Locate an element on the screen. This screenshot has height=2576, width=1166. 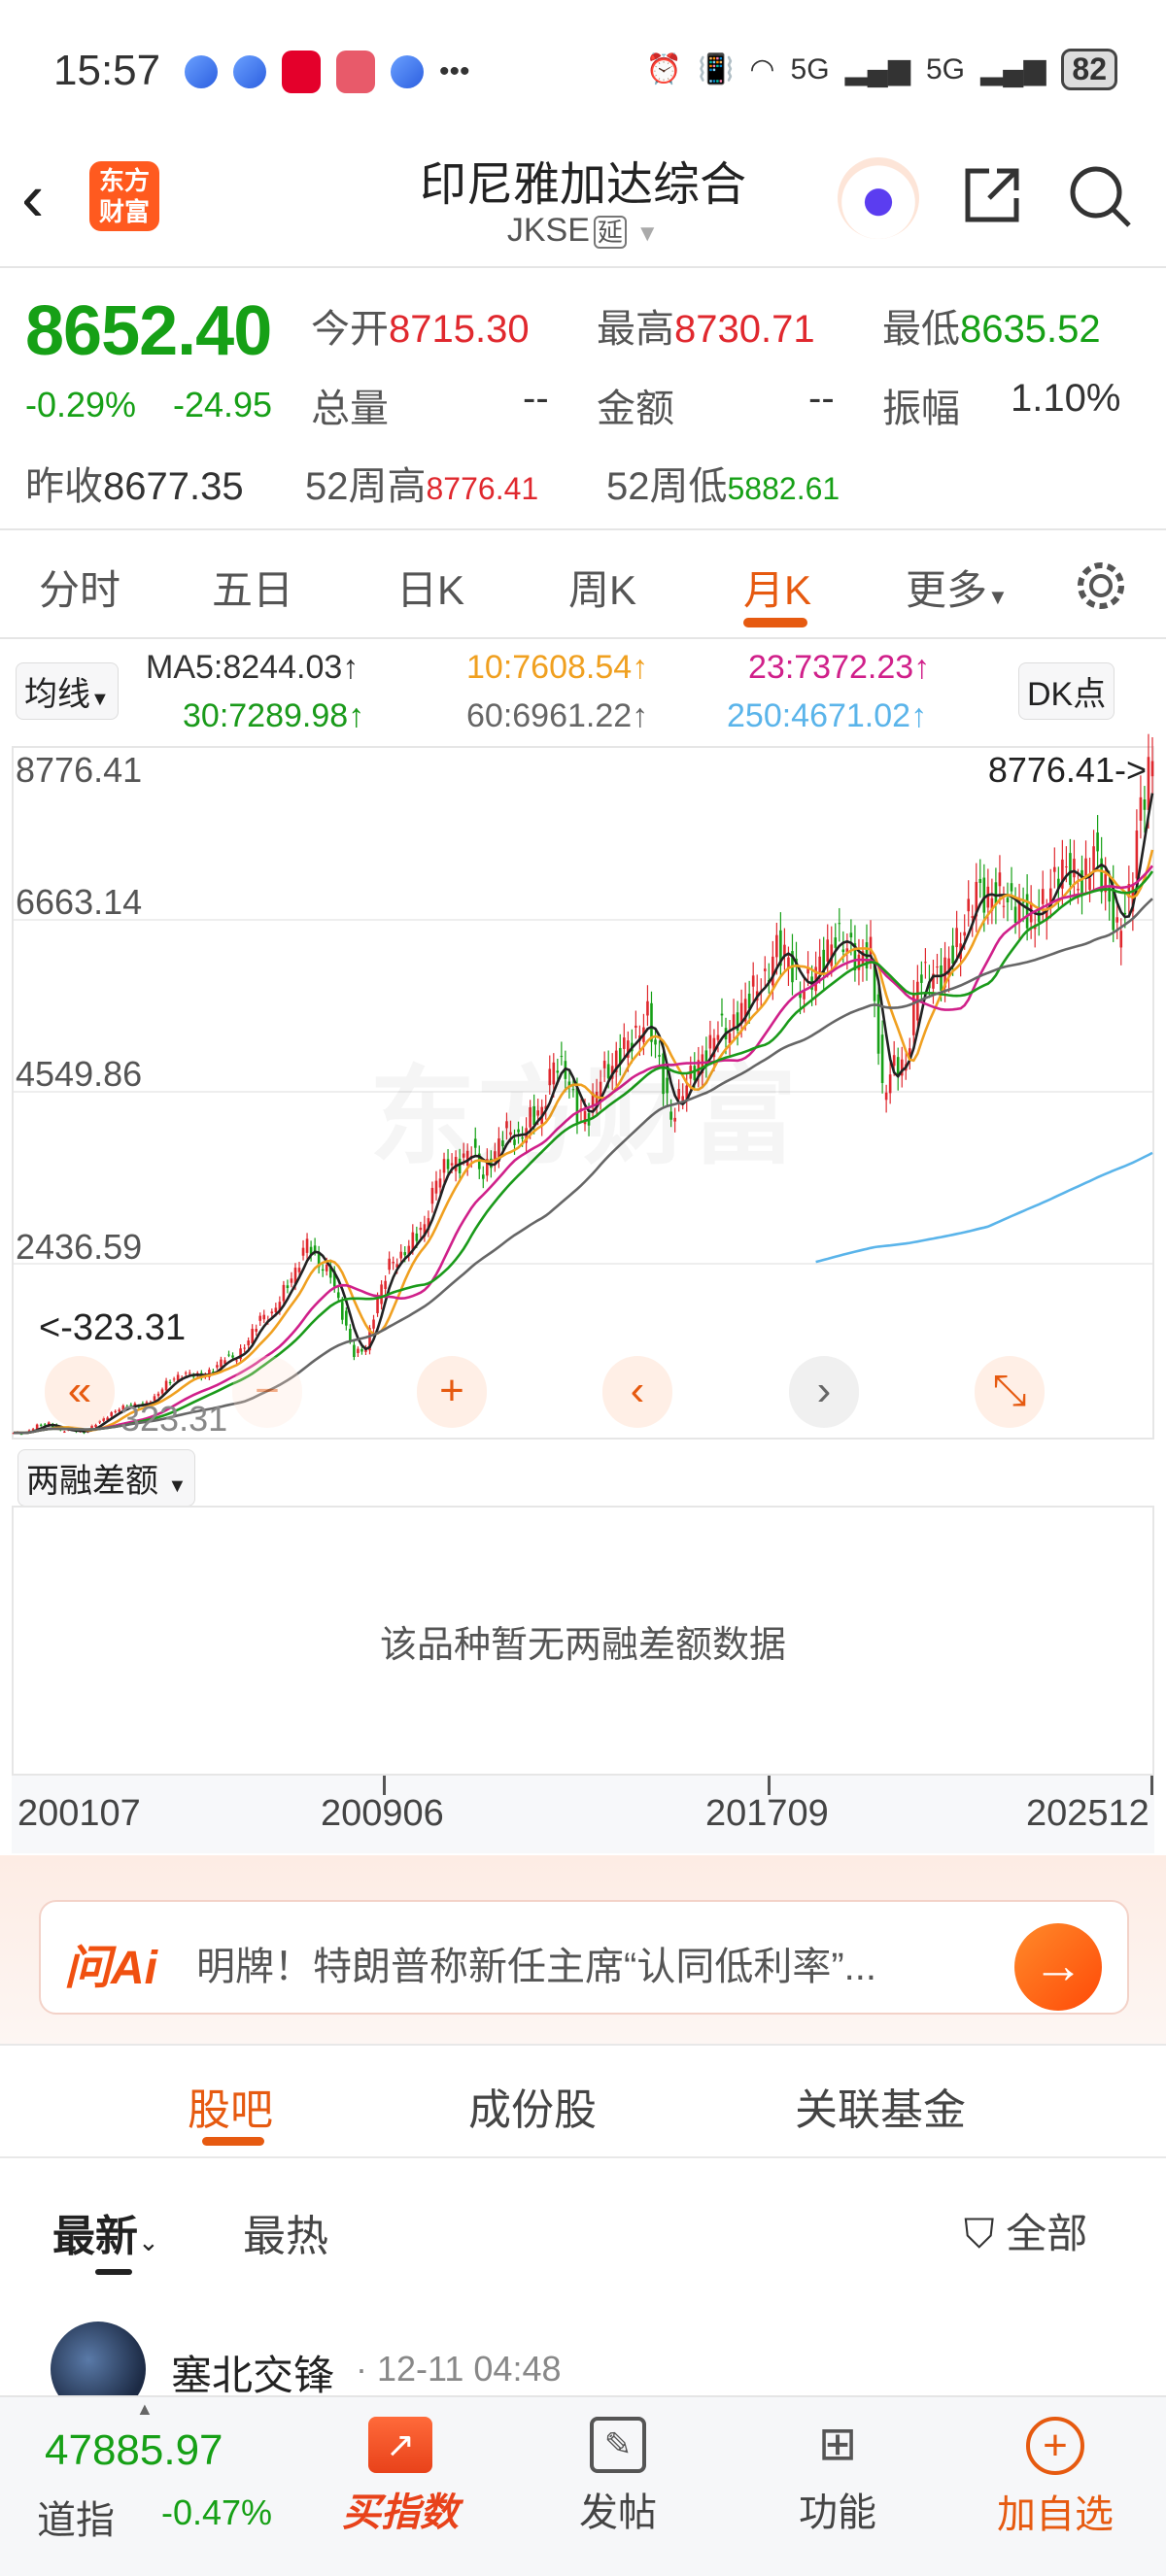
signal-icon: 5G is located at coordinates (945, 68).